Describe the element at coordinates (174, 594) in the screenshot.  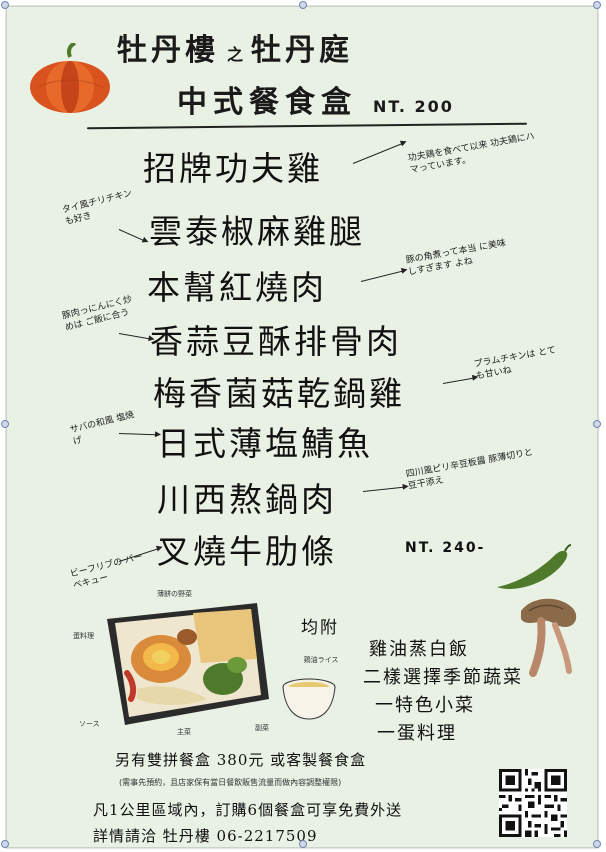
I see `box-label-wrap-veg: 薄餅の野菜` at that location.